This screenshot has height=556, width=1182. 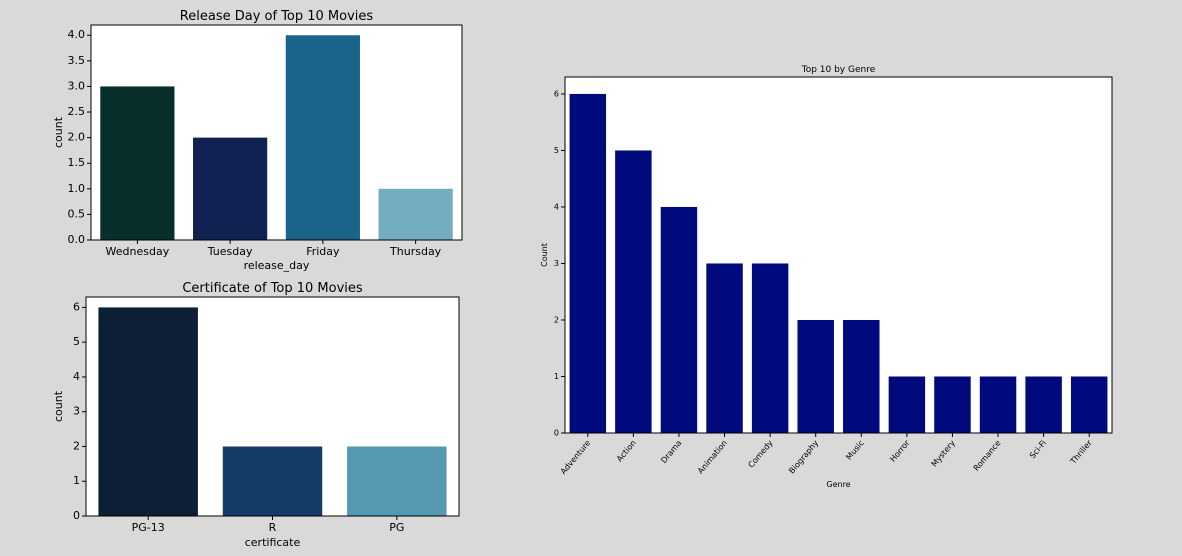 What do you see at coordinates (273, 527) in the screenshot?
I see `x-tick-label: R` at bounding box center [273, 527].